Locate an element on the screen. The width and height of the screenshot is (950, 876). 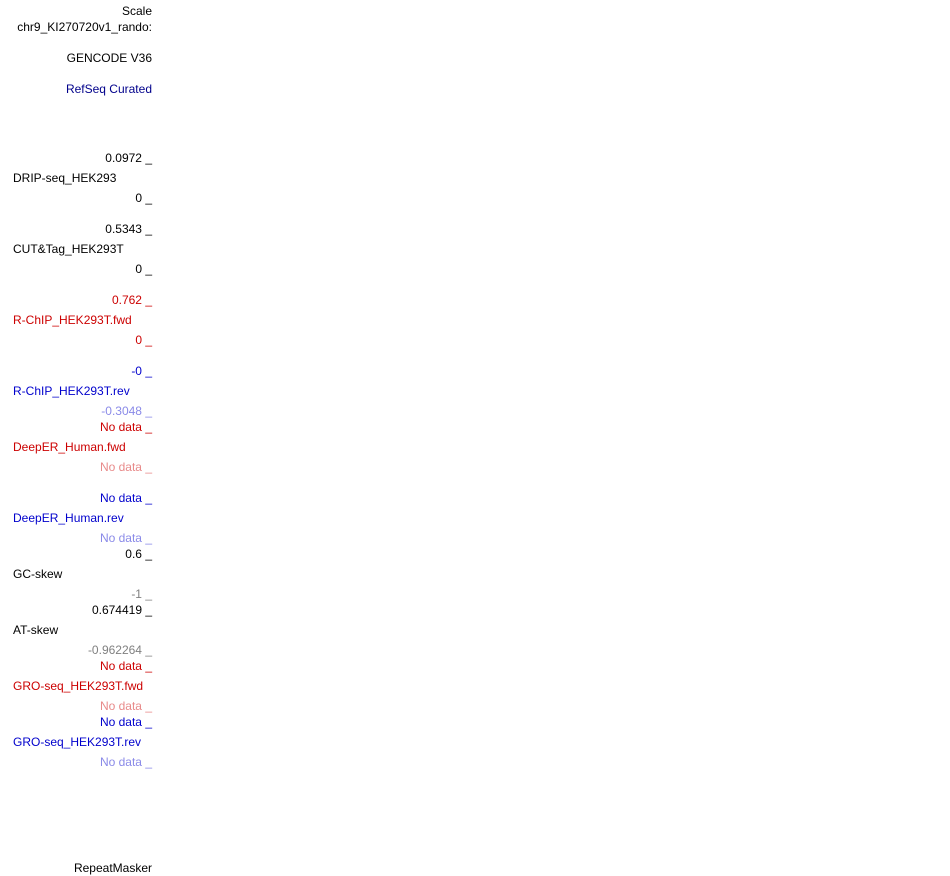
gro-rev-min-value: No data _ is located at coordinates (125, 762).